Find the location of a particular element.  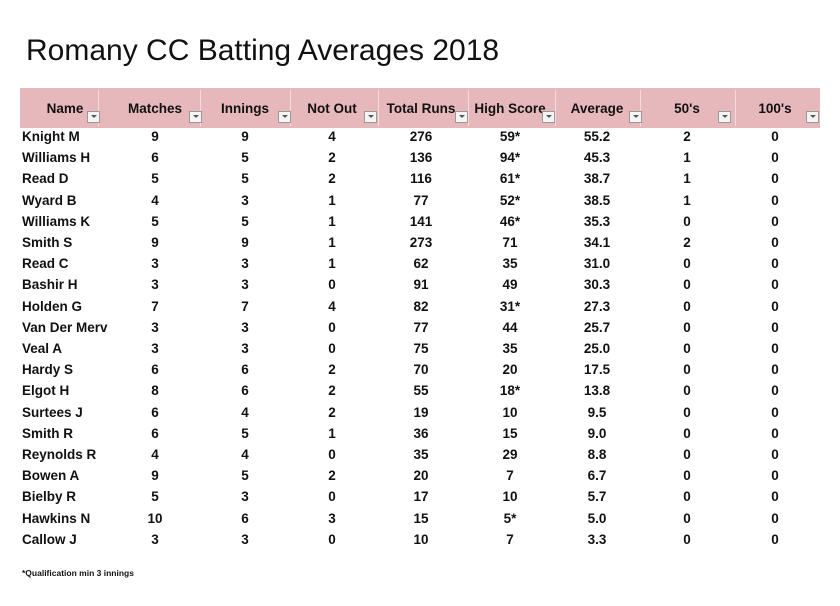

column-header: 50's is located at coordinates (687, 108).